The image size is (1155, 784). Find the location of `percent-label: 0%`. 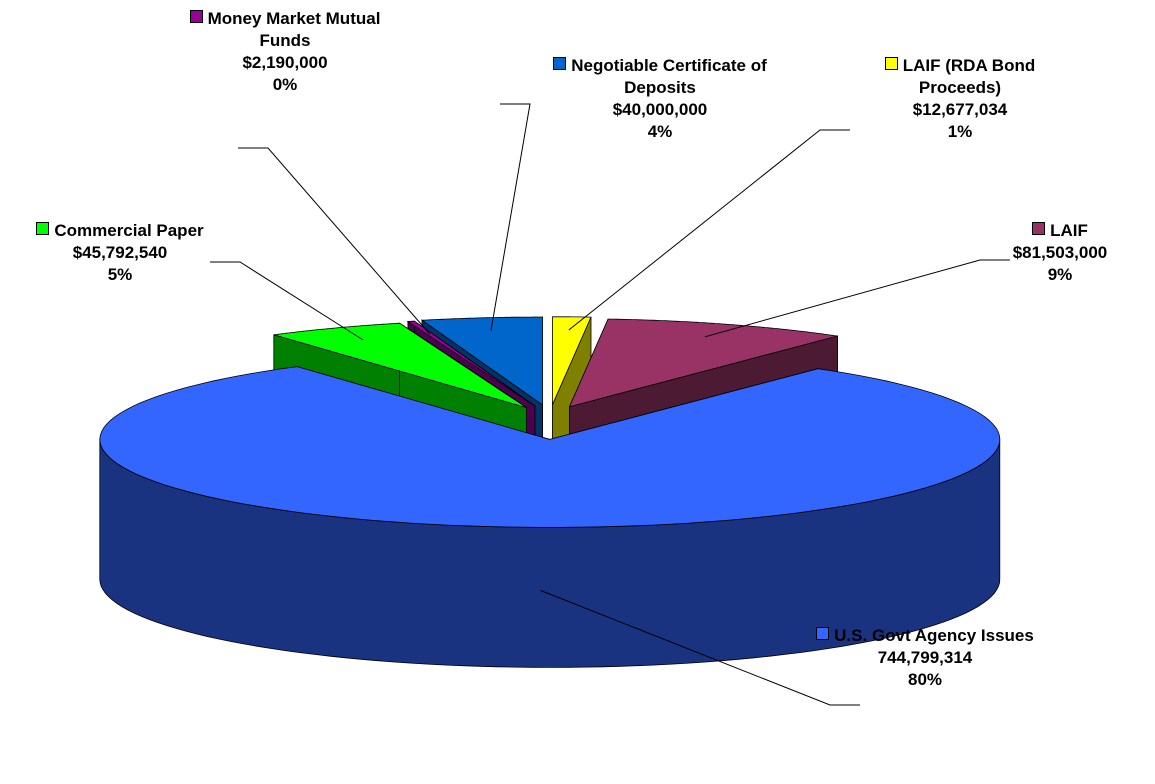

percent-label: 0% is located at coordinates (285, 84).